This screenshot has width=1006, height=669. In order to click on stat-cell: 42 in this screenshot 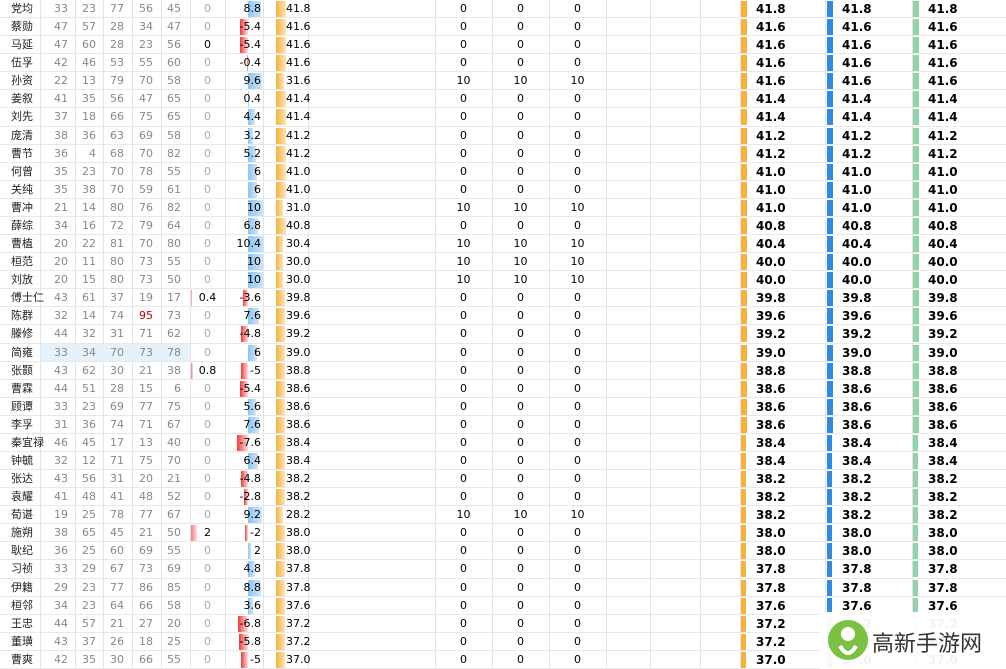, I will do `click(61, 63)`.